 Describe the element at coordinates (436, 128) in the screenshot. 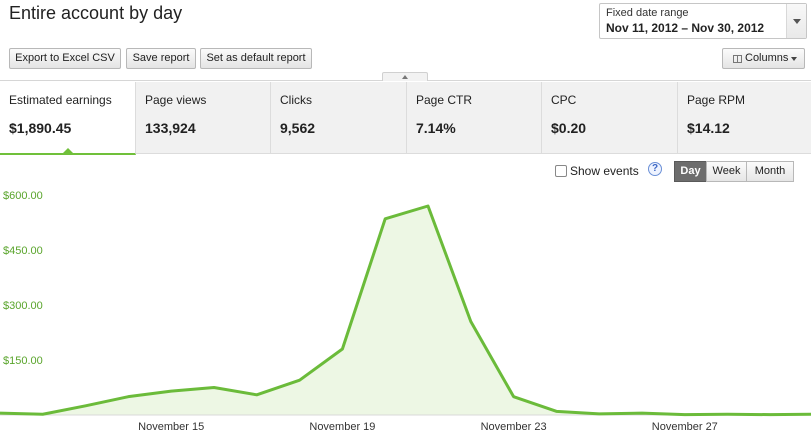

I see `metric-value: 7.14%` at that location.